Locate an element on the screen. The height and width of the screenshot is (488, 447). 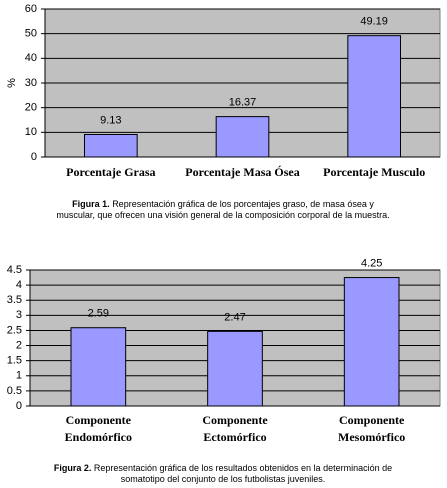
y-tick-label: 2 is located at coordinates (19, 345).